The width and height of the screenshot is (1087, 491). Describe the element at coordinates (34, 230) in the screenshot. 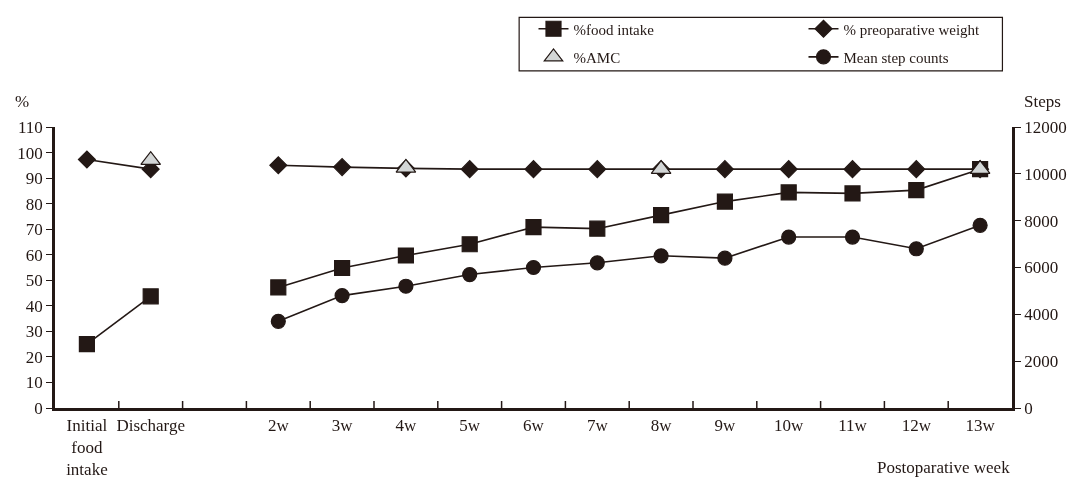

I see `y-tick-label: 70` at that location.